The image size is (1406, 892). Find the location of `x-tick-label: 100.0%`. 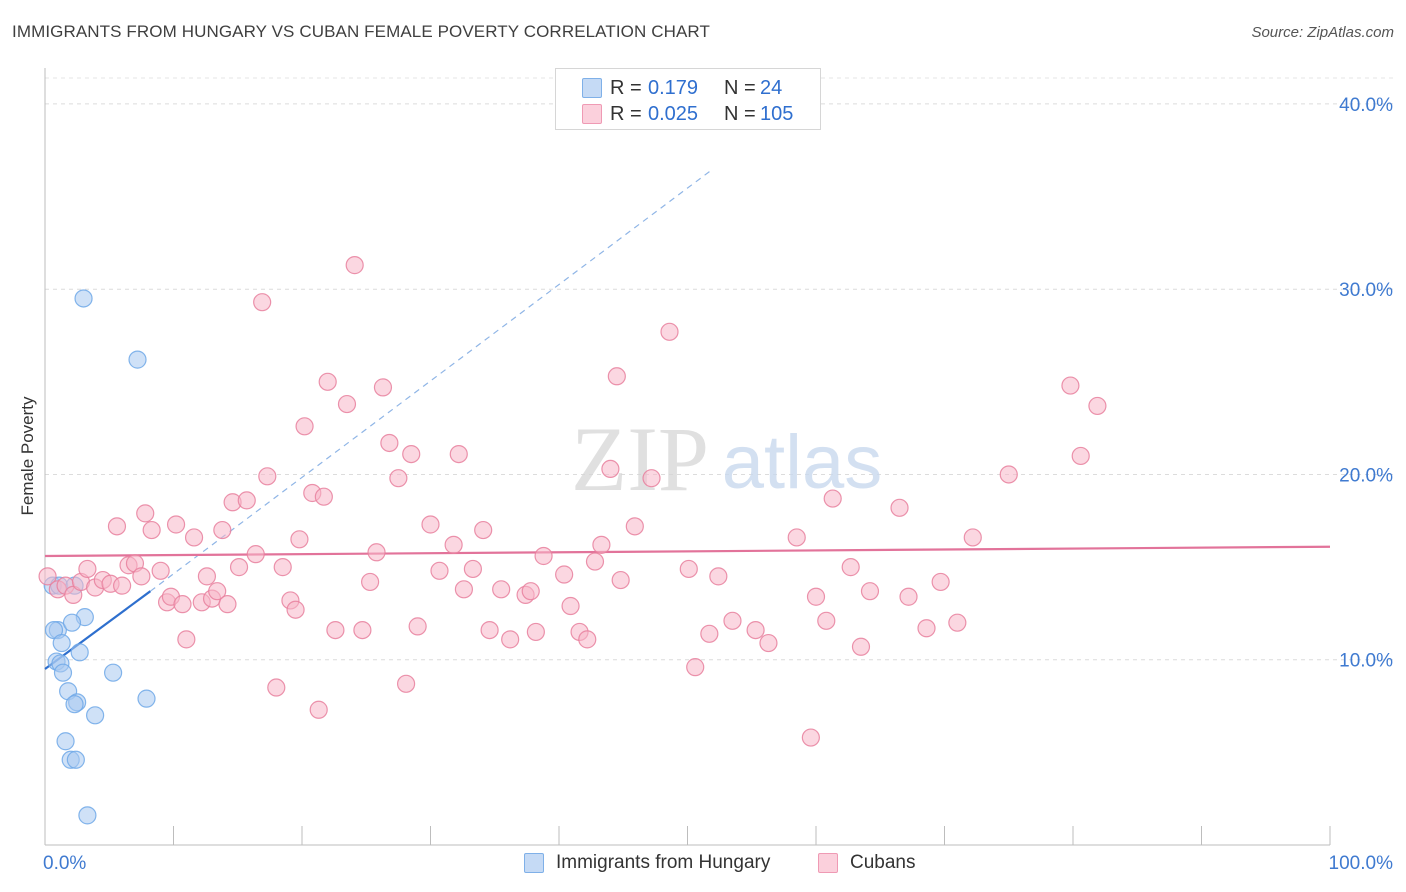

x-tick-label: 100.0% is located at coordinates (1361, 863).